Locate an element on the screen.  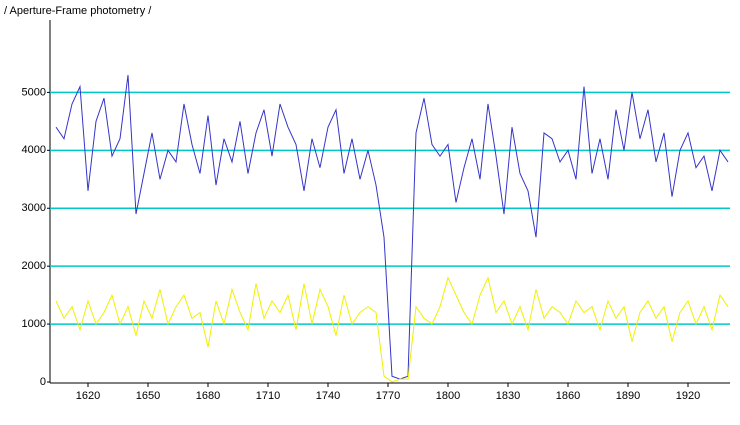
y-tick-label: 4000 is located at coordinates (34, 150).